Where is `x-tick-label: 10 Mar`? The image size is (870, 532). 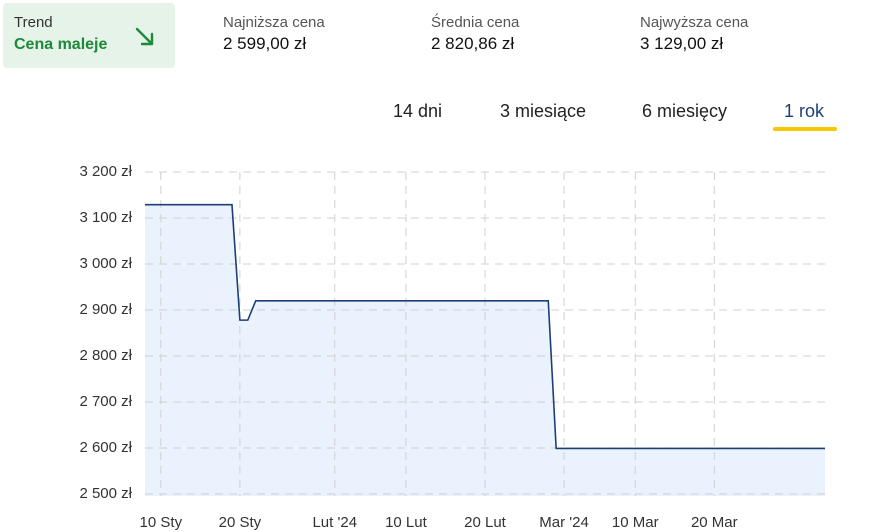
x-tick-label: 10 Mar is located at coordinates (635, 522).